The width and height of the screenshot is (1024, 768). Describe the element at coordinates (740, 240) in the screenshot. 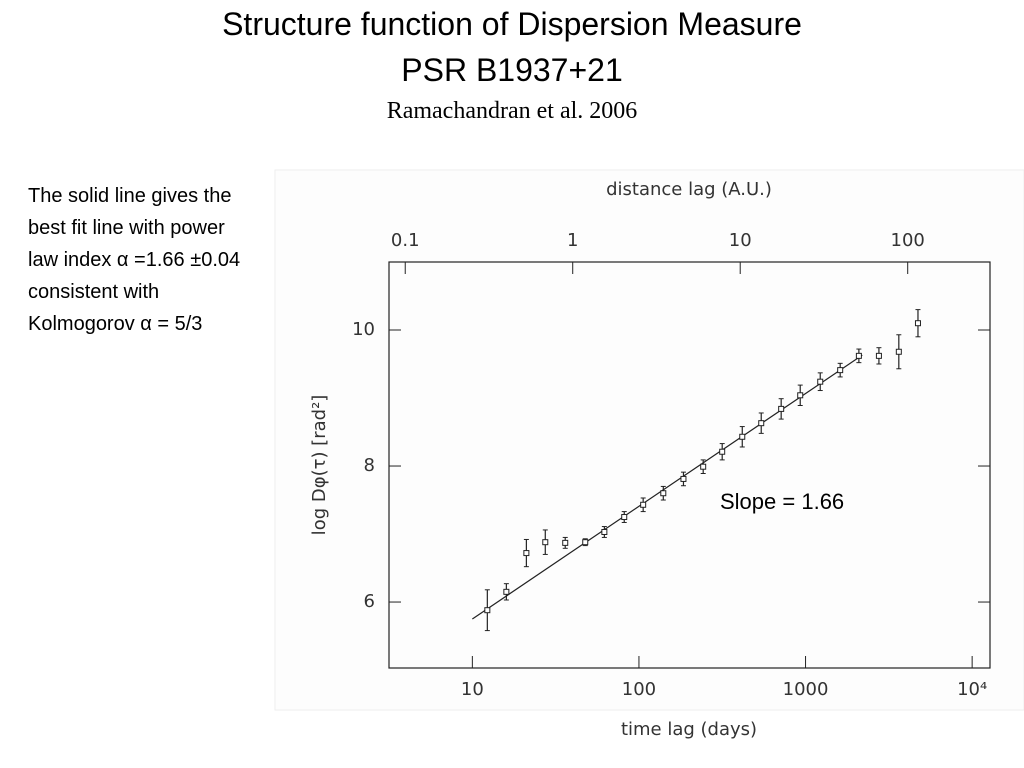

I see `x2-tick-label: 10` at that location.